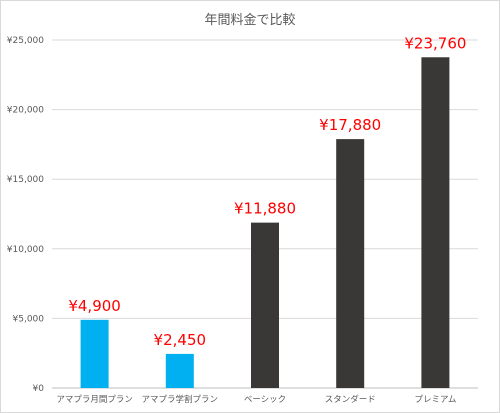  What do you see at coordinates (435, 400) in the screenshot?
I see `x-category-label: プレミアム` at bounding box center [435, 400].